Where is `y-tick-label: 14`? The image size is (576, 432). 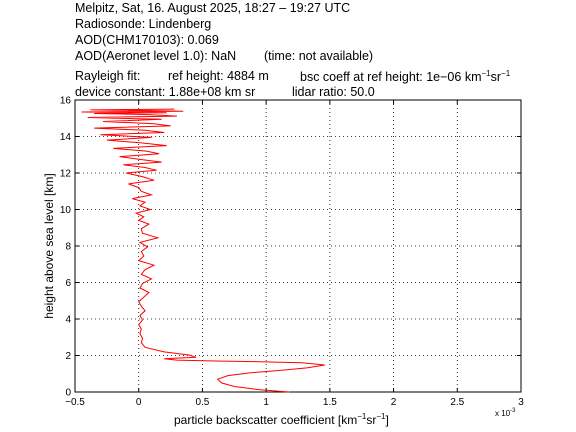
y-tick-label: 14 is located at coordinates (66, 137).